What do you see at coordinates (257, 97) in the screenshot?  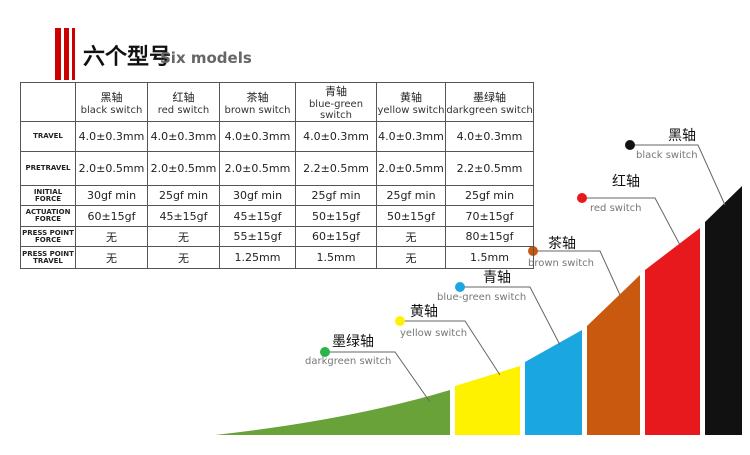 I see `column-cn: 茶轴` at bounding box center [257, 97].